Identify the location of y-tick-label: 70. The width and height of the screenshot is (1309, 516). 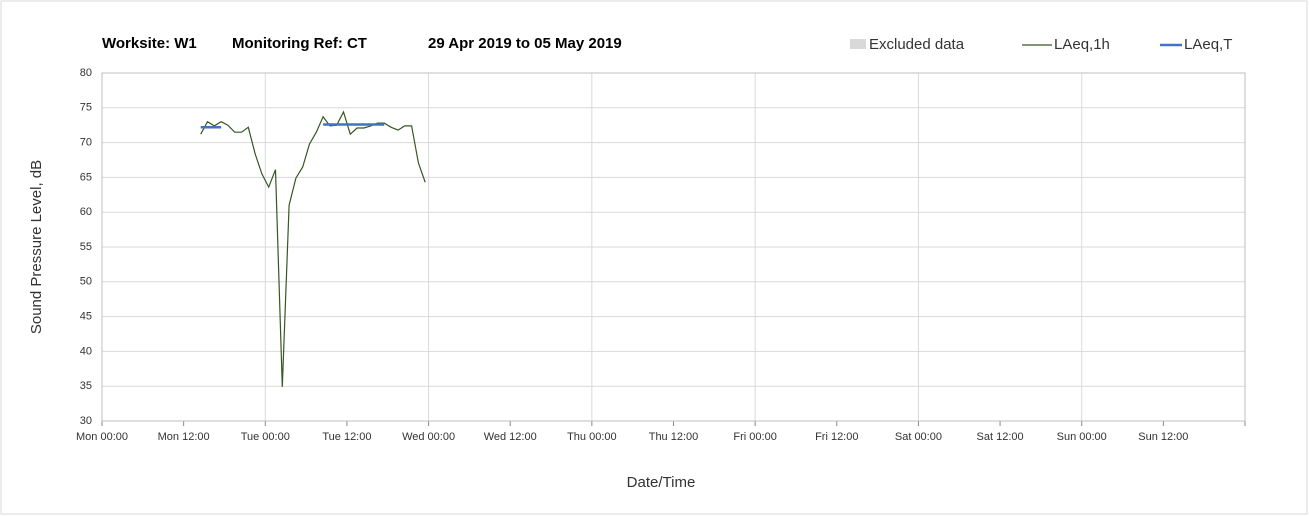
(86, 143).